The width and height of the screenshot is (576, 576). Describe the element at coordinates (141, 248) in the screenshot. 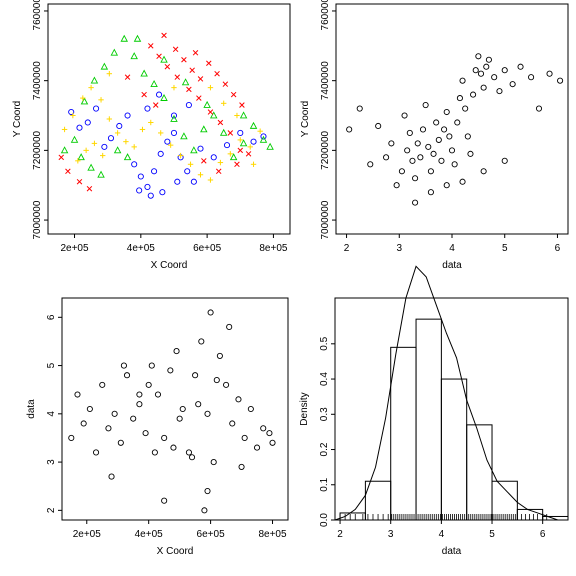

I see `x-tick-label-0-1: 4e+05` at that location.